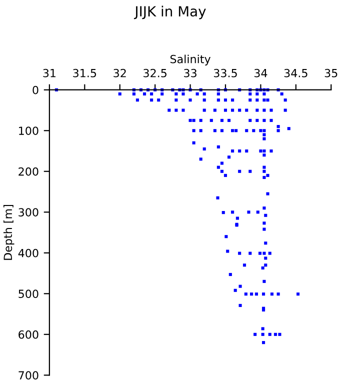  What do you see at coordinates (170, 13) in the screenshot?
I see `chart-title: JIJK in May` at bounding box center [170, 13].